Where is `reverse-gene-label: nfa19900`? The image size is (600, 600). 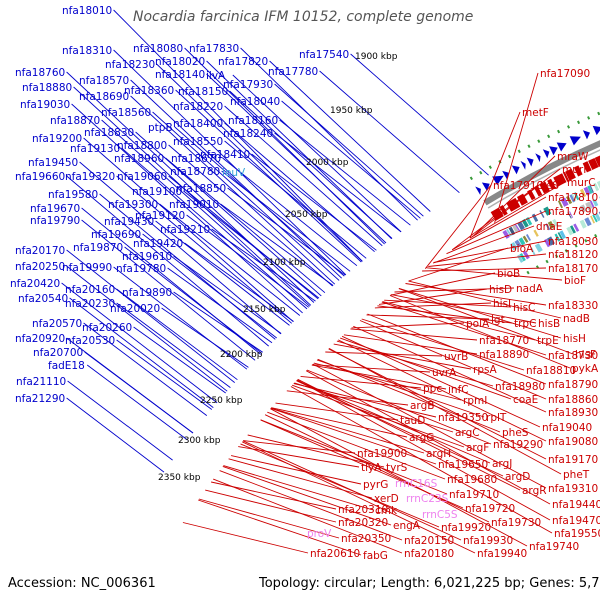 reverse-gene-label: nfa19900 is located at coordinates (382, 454).